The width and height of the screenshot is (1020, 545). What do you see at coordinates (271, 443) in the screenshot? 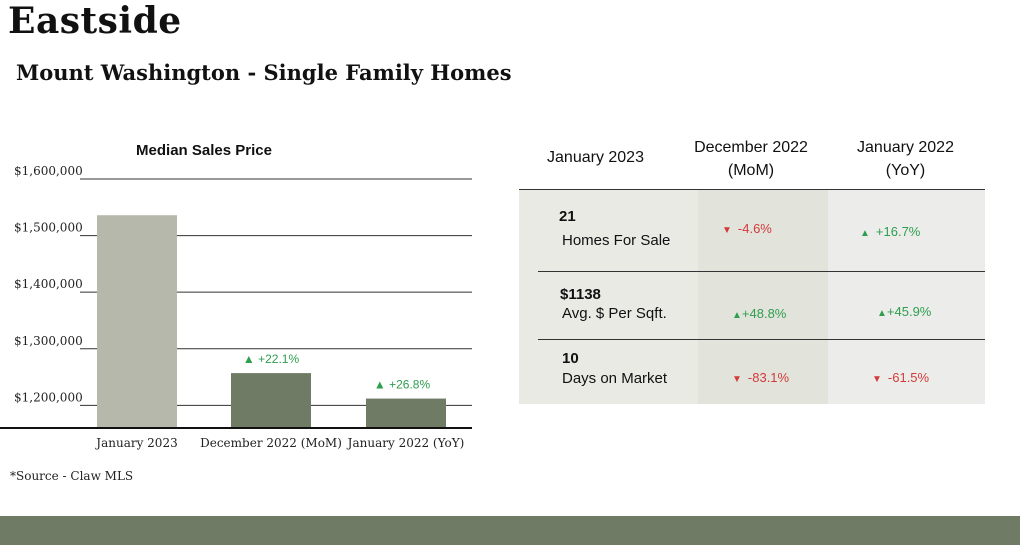
I see `x-tick-label: December 2022 (MoM)` at bounding box center [271, 443].